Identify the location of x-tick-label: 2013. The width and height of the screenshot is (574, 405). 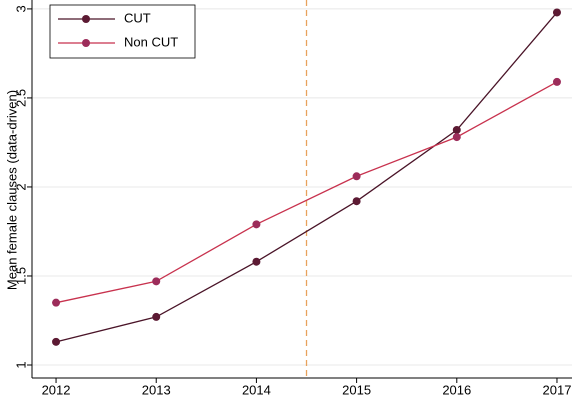
(156, 389).